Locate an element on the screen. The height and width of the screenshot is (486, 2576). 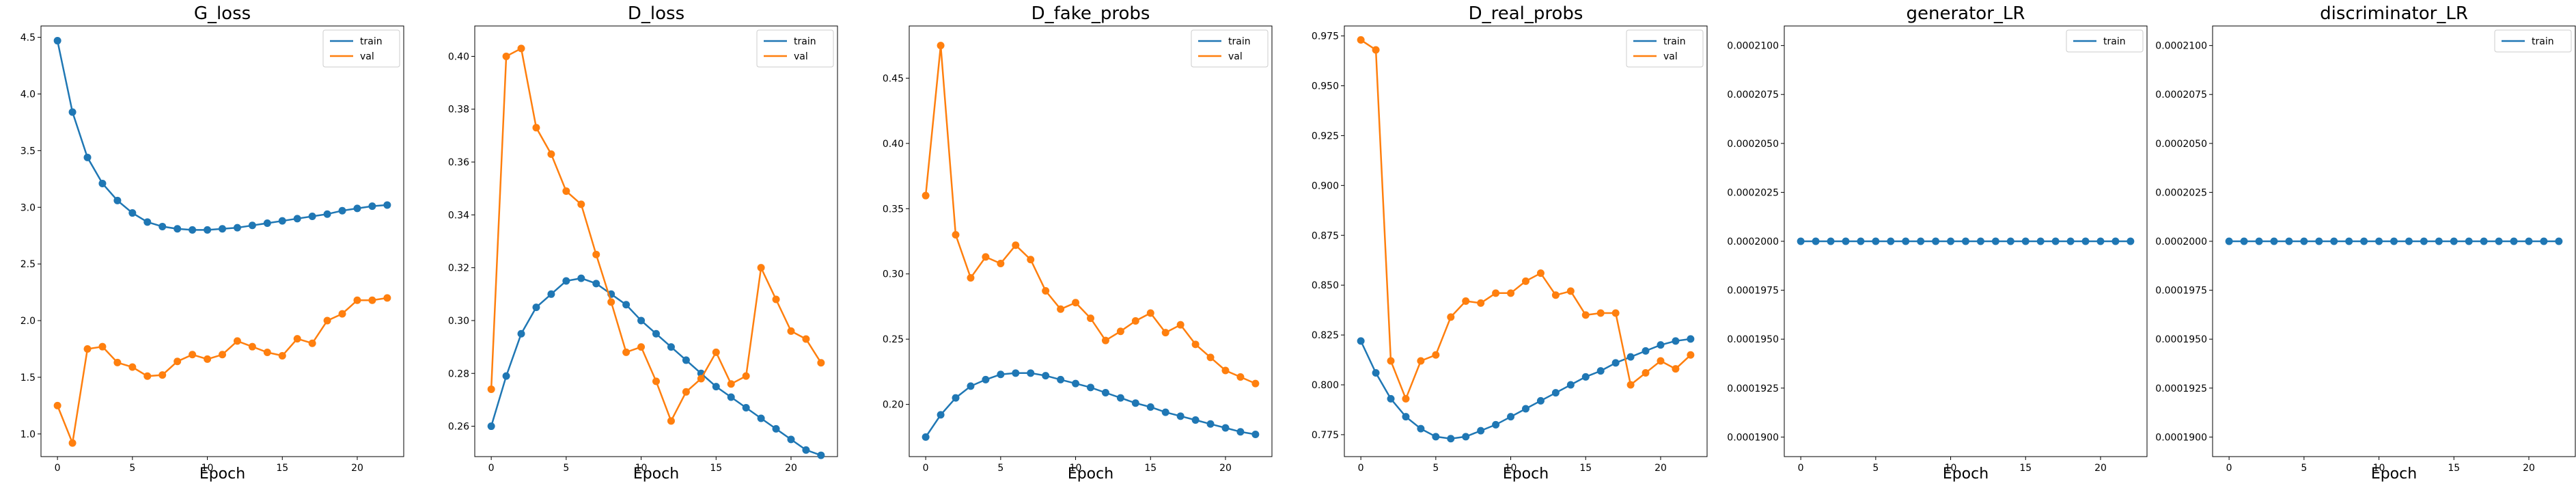
legend-label-train: train is located at coordinates (1675, 41).